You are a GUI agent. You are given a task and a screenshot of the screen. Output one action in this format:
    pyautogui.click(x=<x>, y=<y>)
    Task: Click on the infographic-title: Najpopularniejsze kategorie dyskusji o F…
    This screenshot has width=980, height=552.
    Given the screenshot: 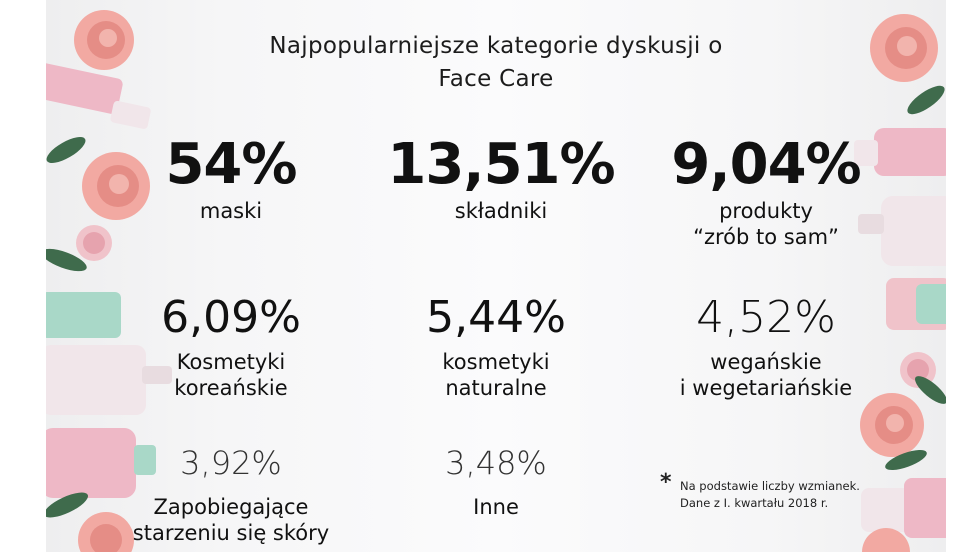 What is the action you would take?
    pyautogui.click(x=496, y=63)
    